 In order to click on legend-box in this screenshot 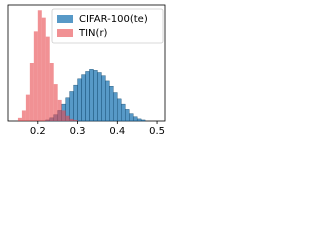, I will do `click(107, 26)`.